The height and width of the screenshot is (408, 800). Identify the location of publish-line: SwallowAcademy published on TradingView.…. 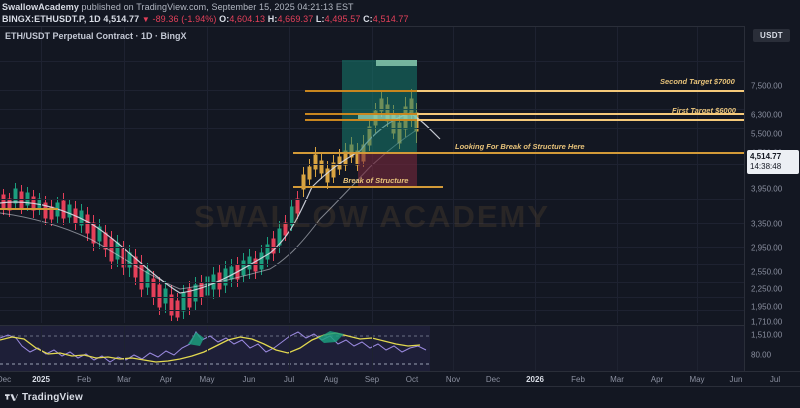
(401, 7).